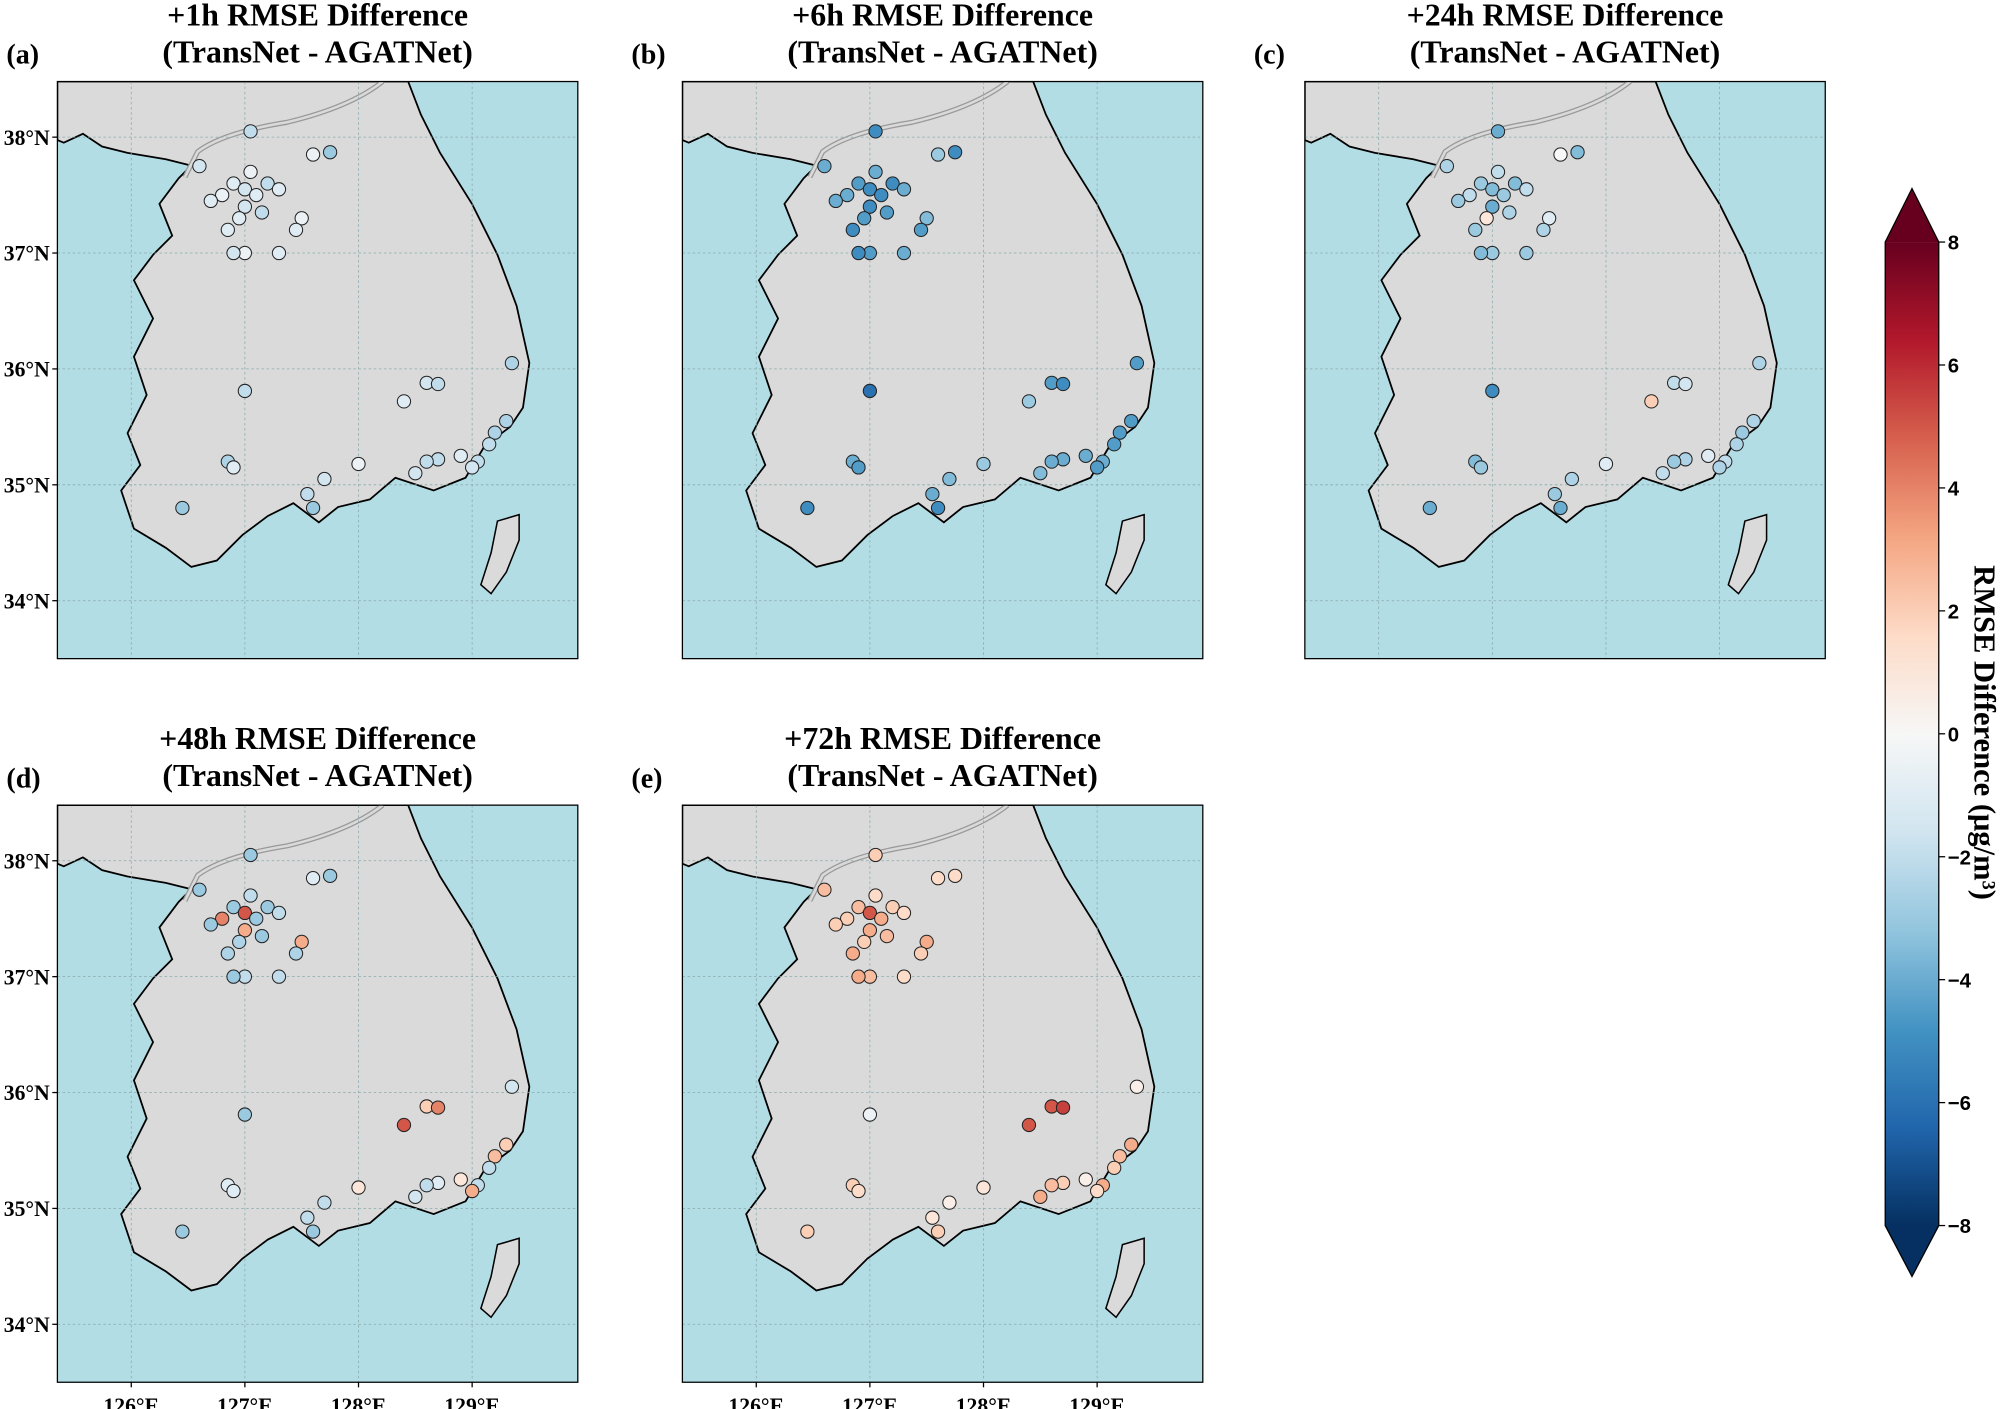  Describe the element at coordinates (1912, 734) in the screenshot. I see `colorbar` at that location.